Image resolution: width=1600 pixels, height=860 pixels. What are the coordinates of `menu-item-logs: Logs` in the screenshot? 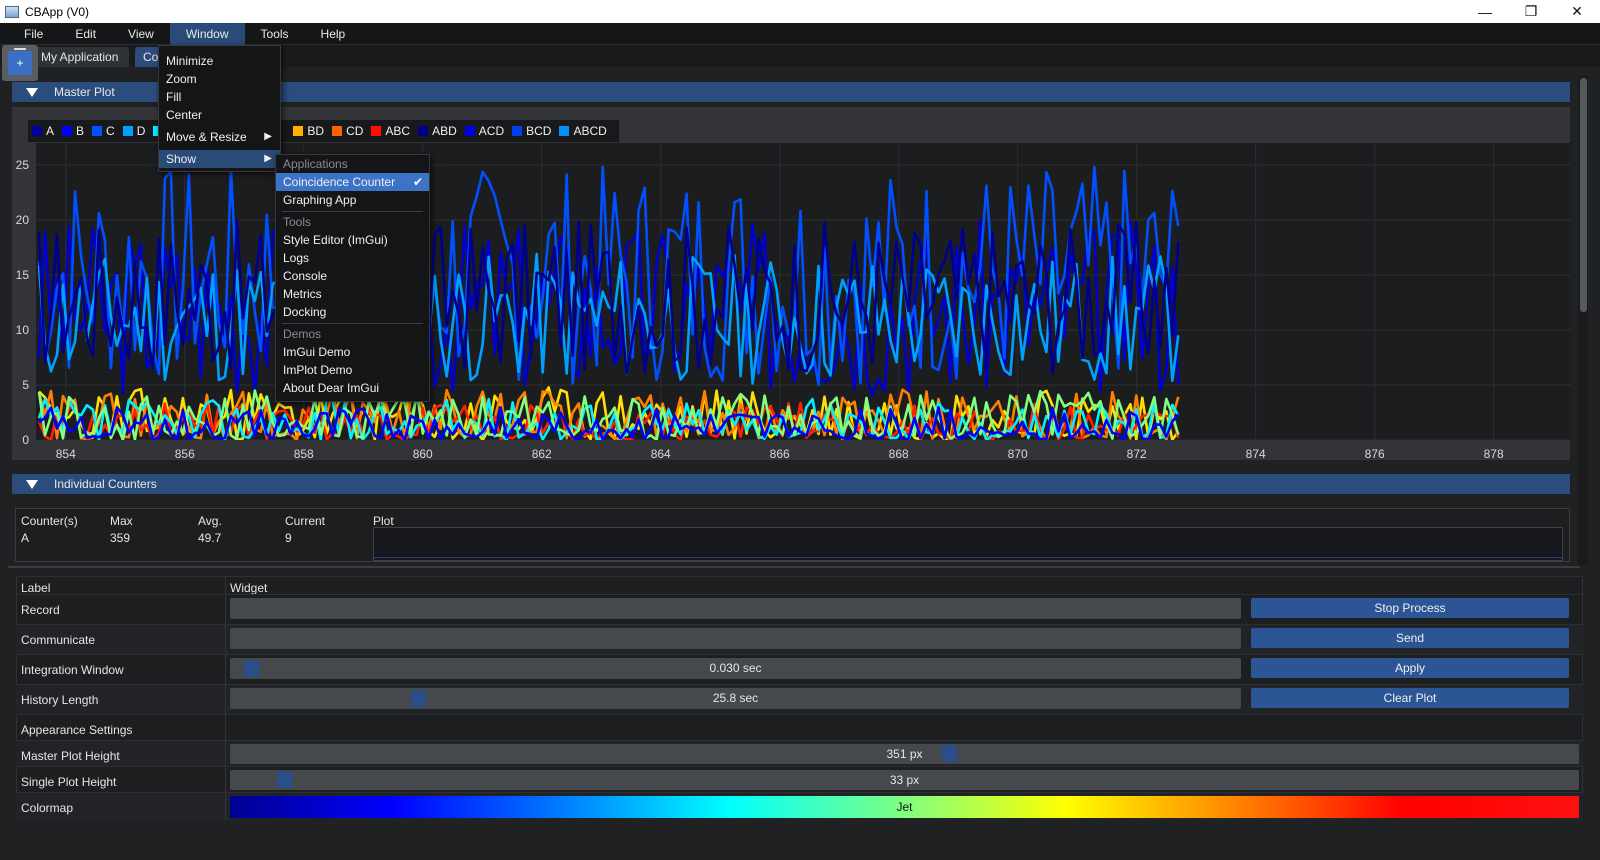 It's located at (352, 258).